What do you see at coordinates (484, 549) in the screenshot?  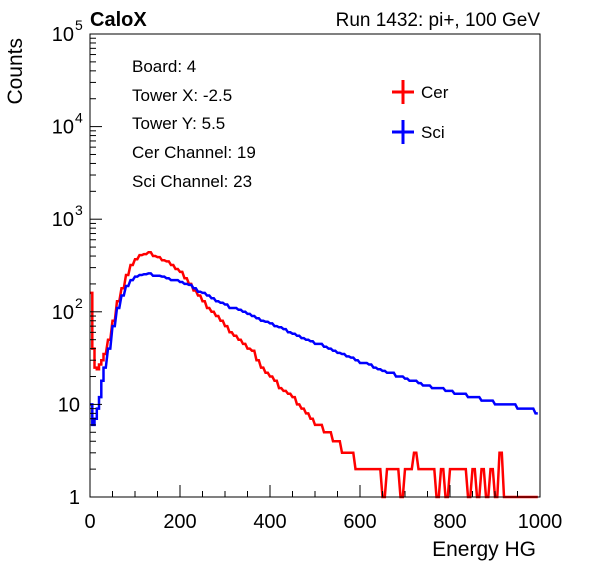 I see `x-axis-label: Energy HG` at bounding box center [484, 549].